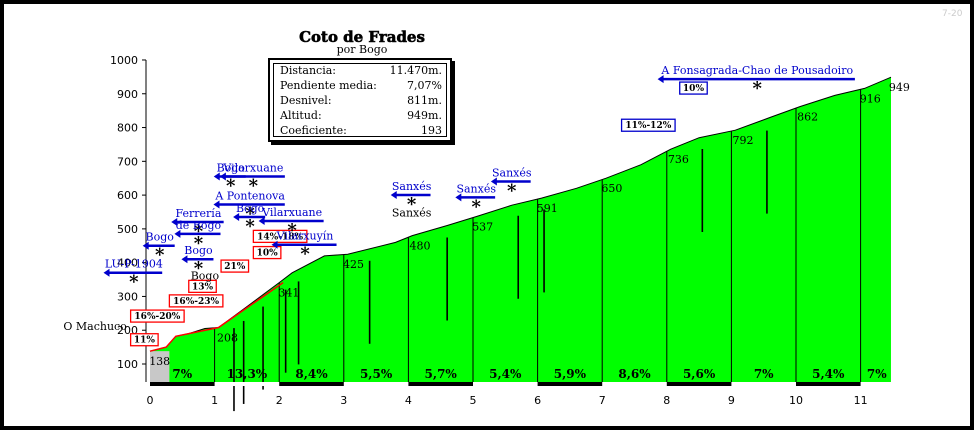 Image resolution: width=974 pixels, height=430 pixels. Describe the element at coordinates (796, 400) in the screenshot. I see `x-tick-label: 10` at that location.